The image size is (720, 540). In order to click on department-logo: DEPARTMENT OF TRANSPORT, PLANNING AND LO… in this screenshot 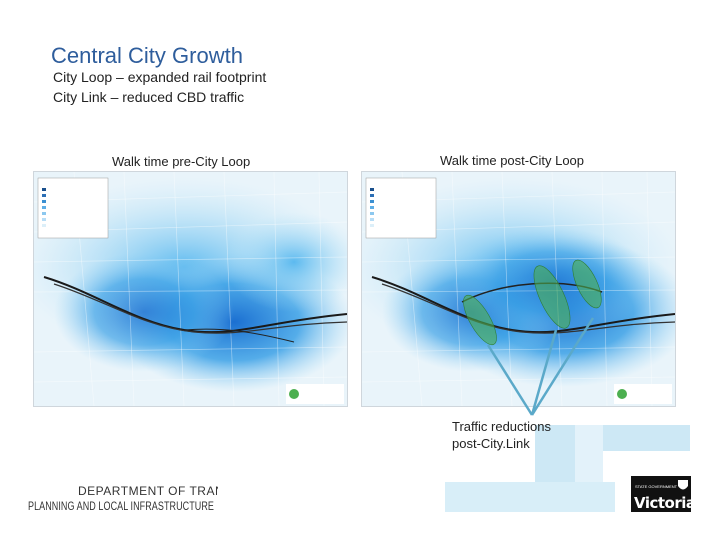, I will do `click(123, 498)`.